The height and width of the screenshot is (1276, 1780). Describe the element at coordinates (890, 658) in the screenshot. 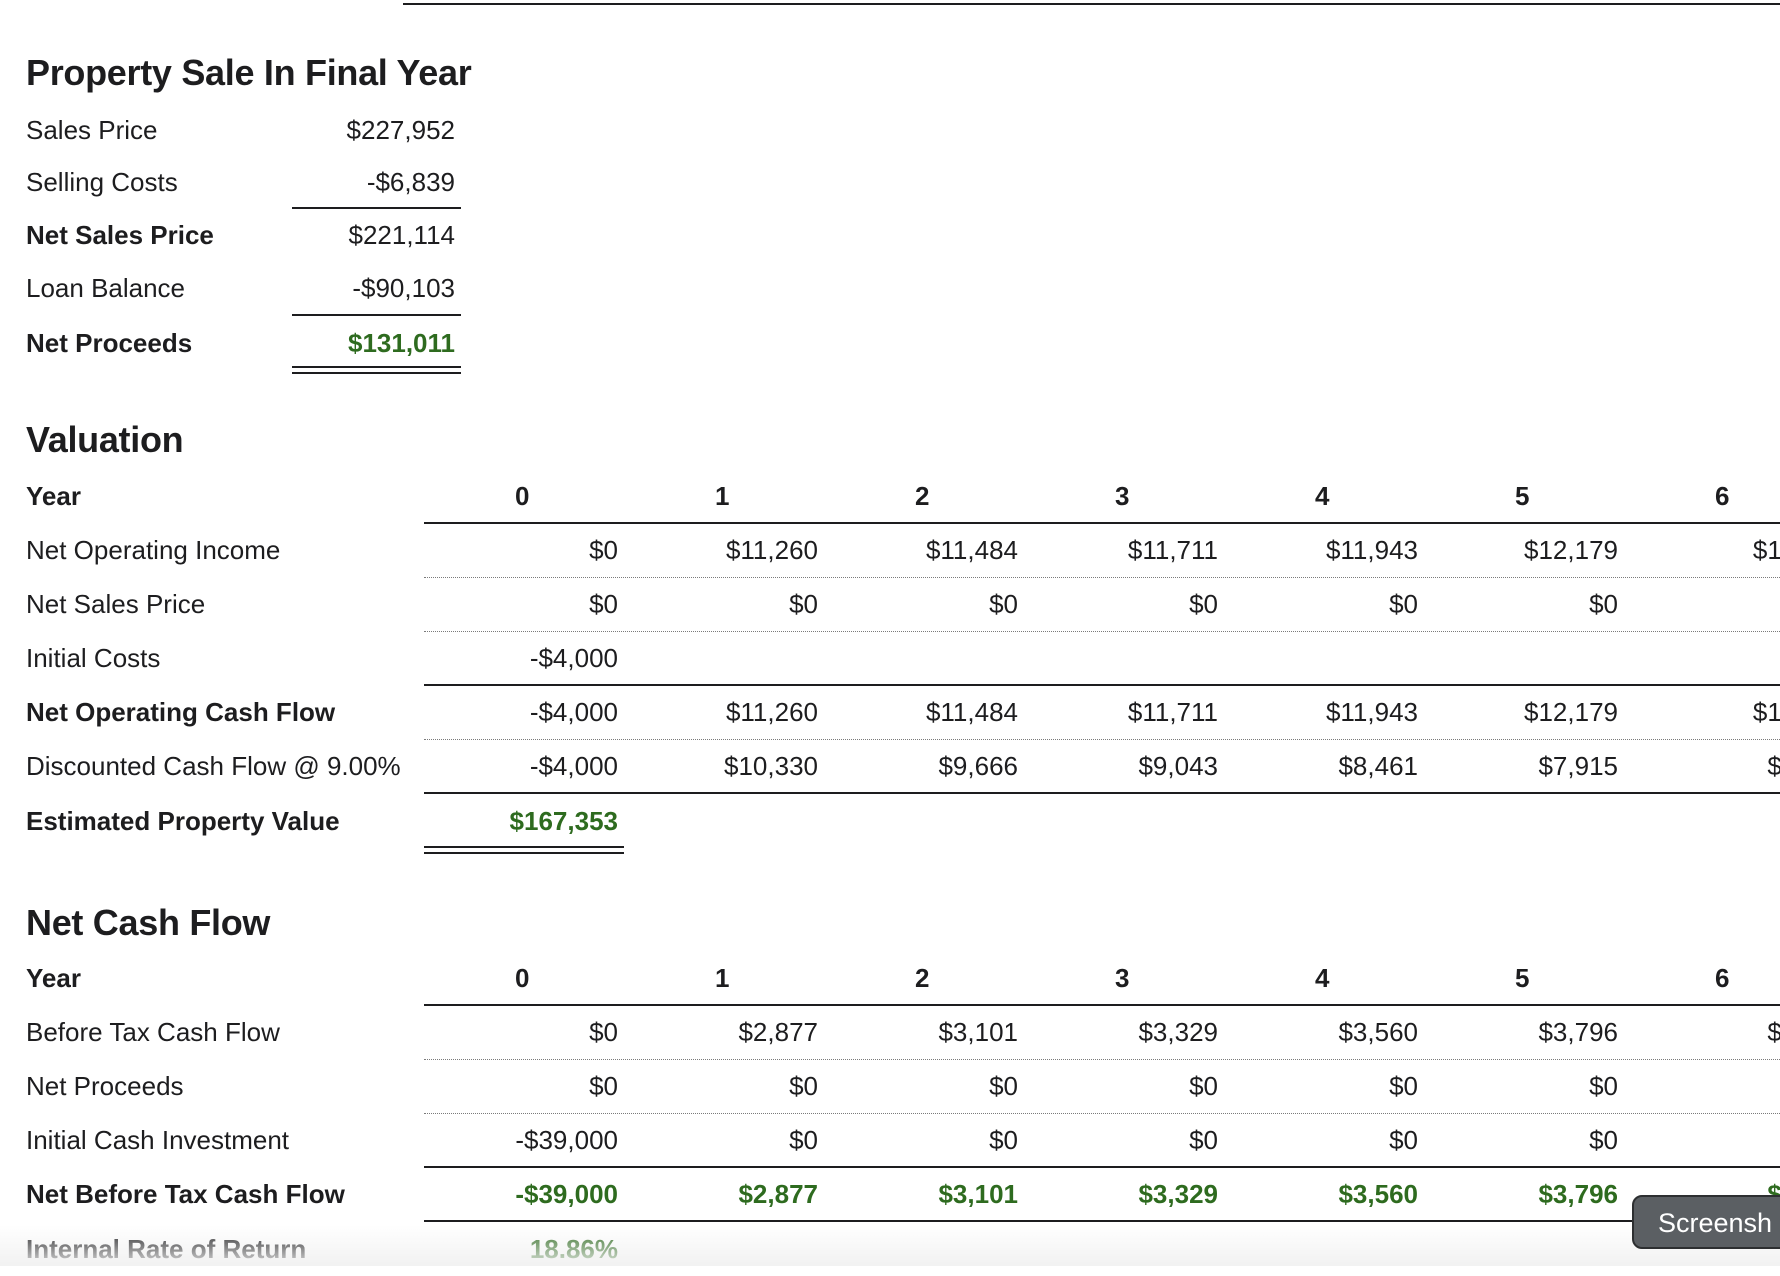

I see `valuation-row-initial-costs: Initial Costs -$4,000` at that location.